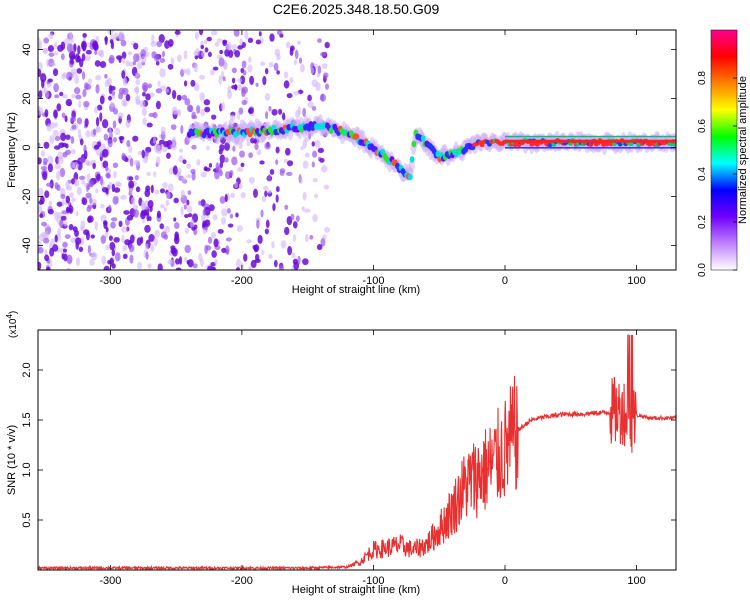 This screenshot has height=600, width=750. Describe the element at coordinates (724, 150) in the screenshot. I see `colorbar-scale` at that location.